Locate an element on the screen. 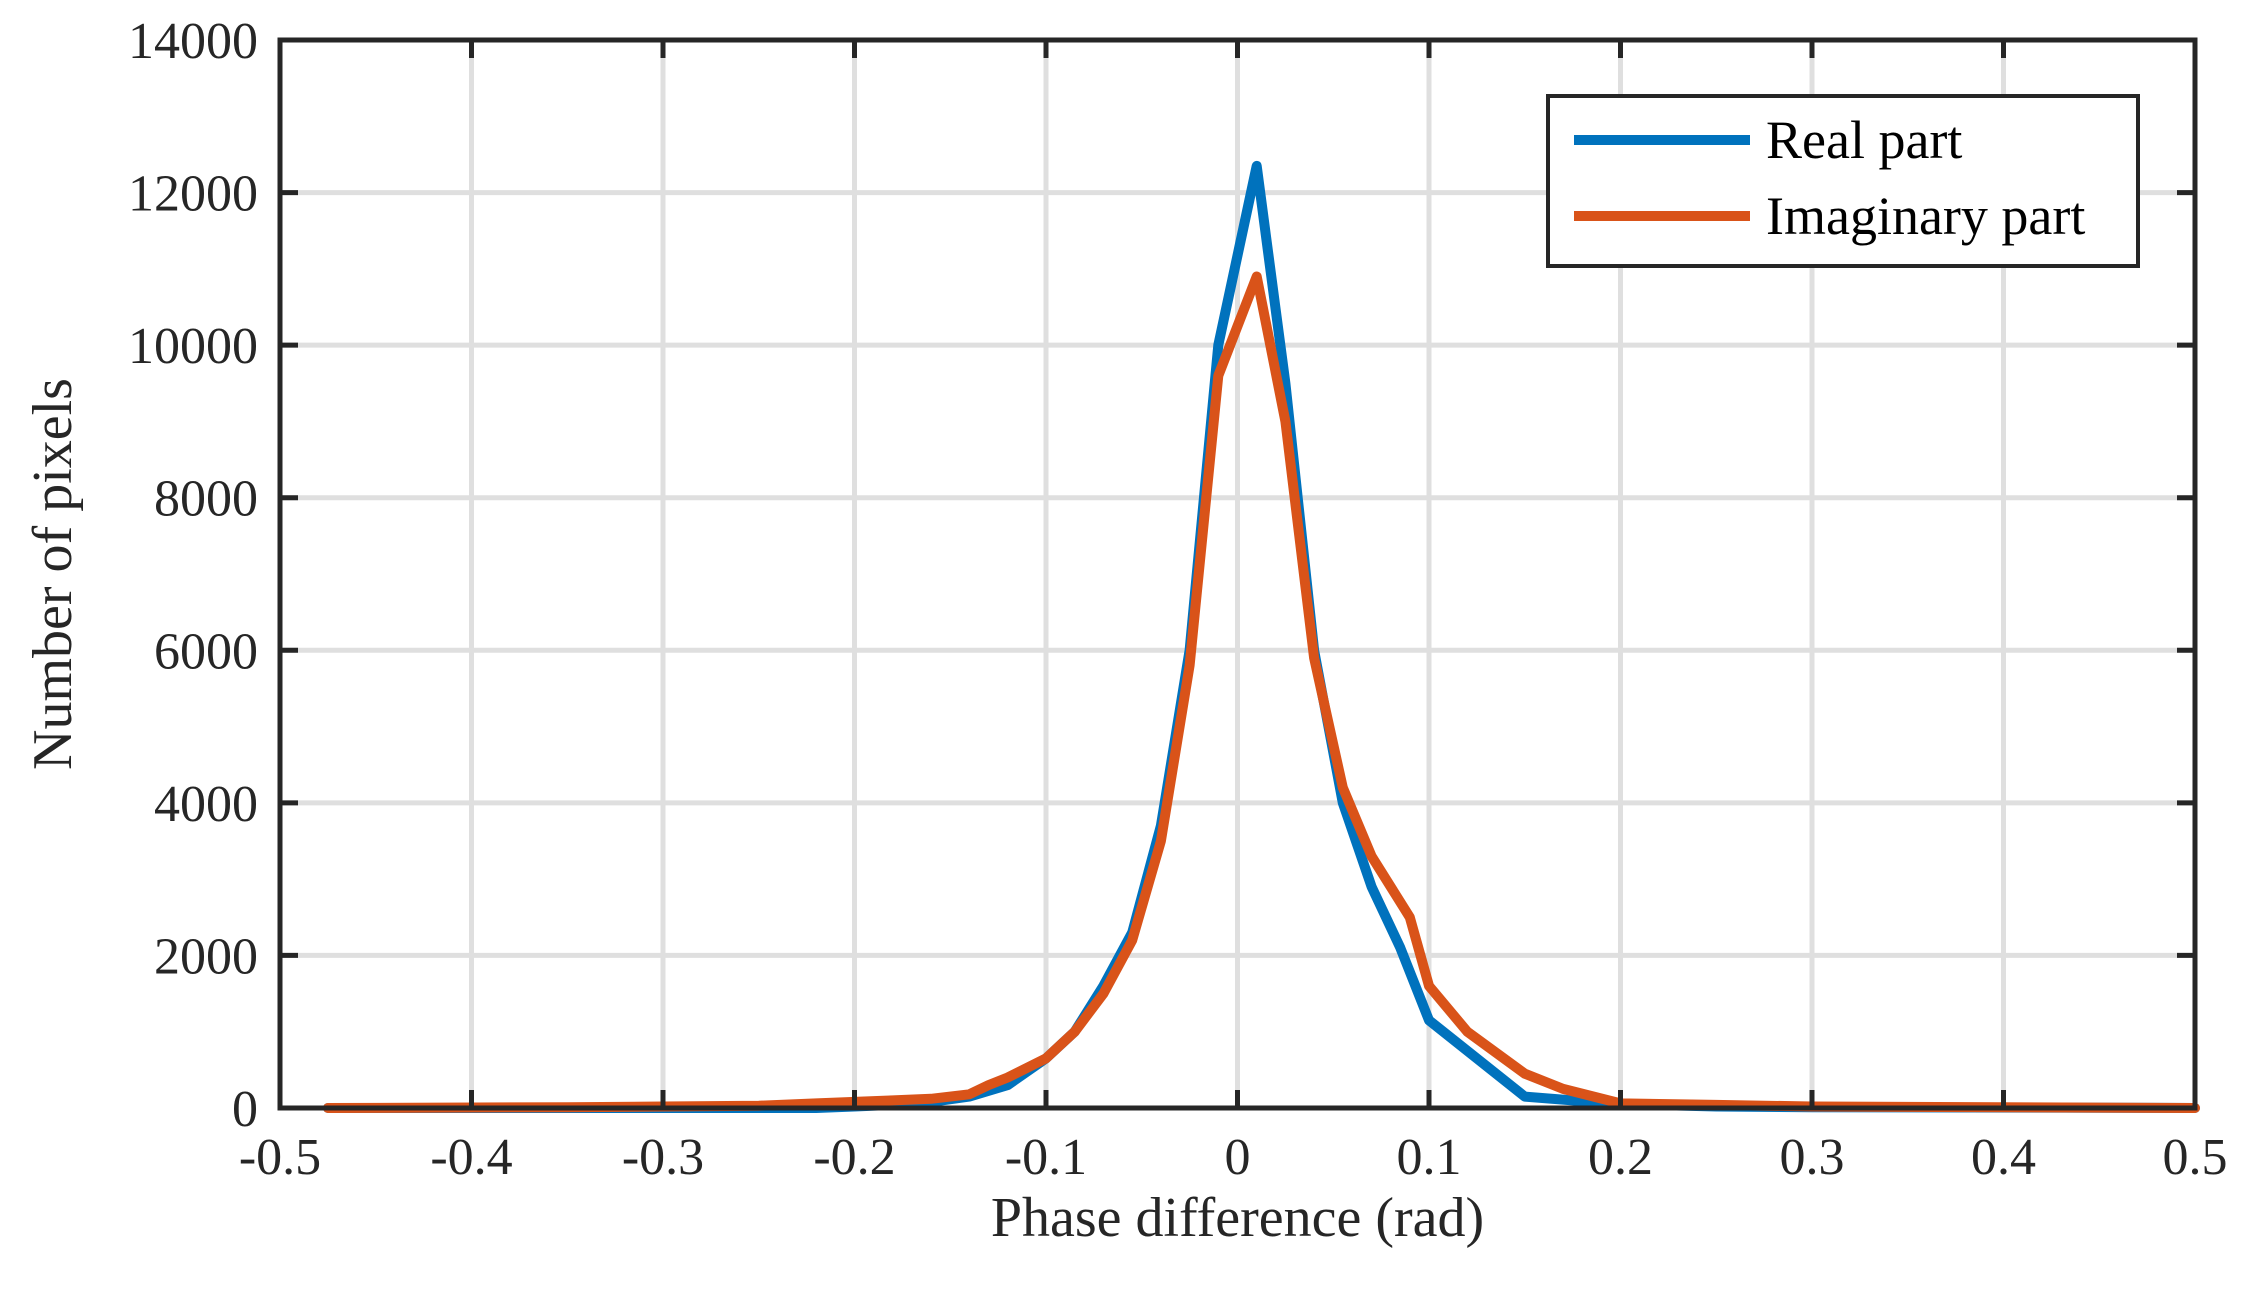  legend-label-imaginary-part: Imaginary part is located at coordinates (1925, 216).